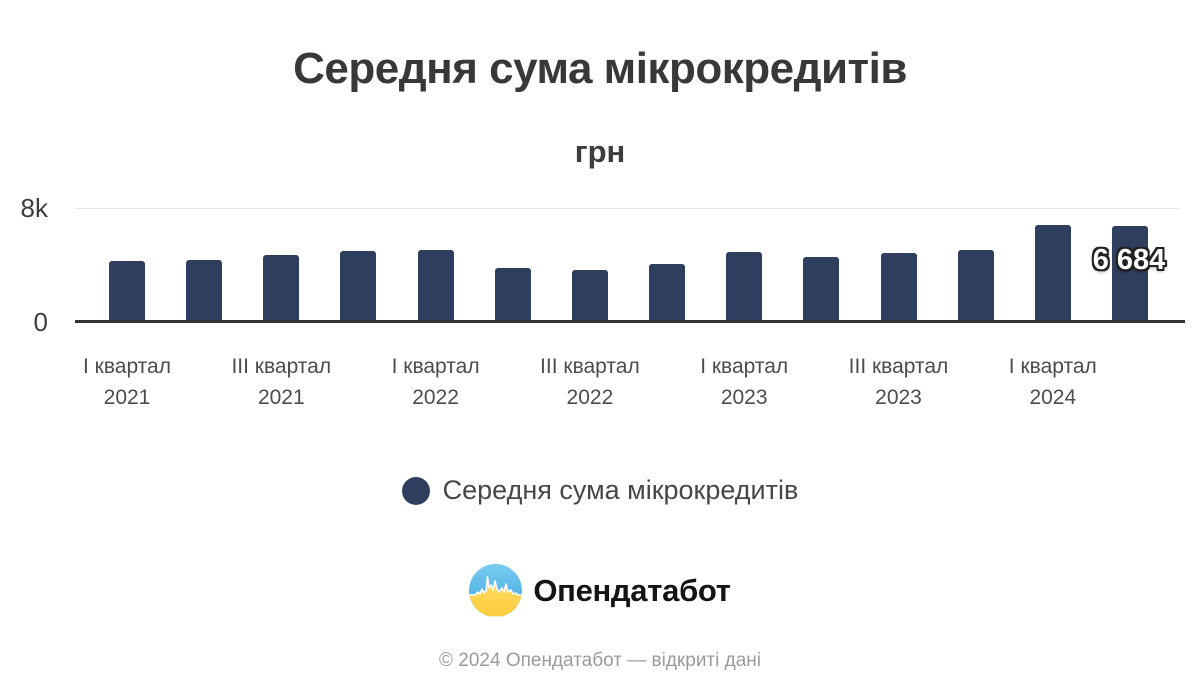 This screenshot has width=1200, height=700. I want to click on chart-subtitle: грн, so click(600, 151).